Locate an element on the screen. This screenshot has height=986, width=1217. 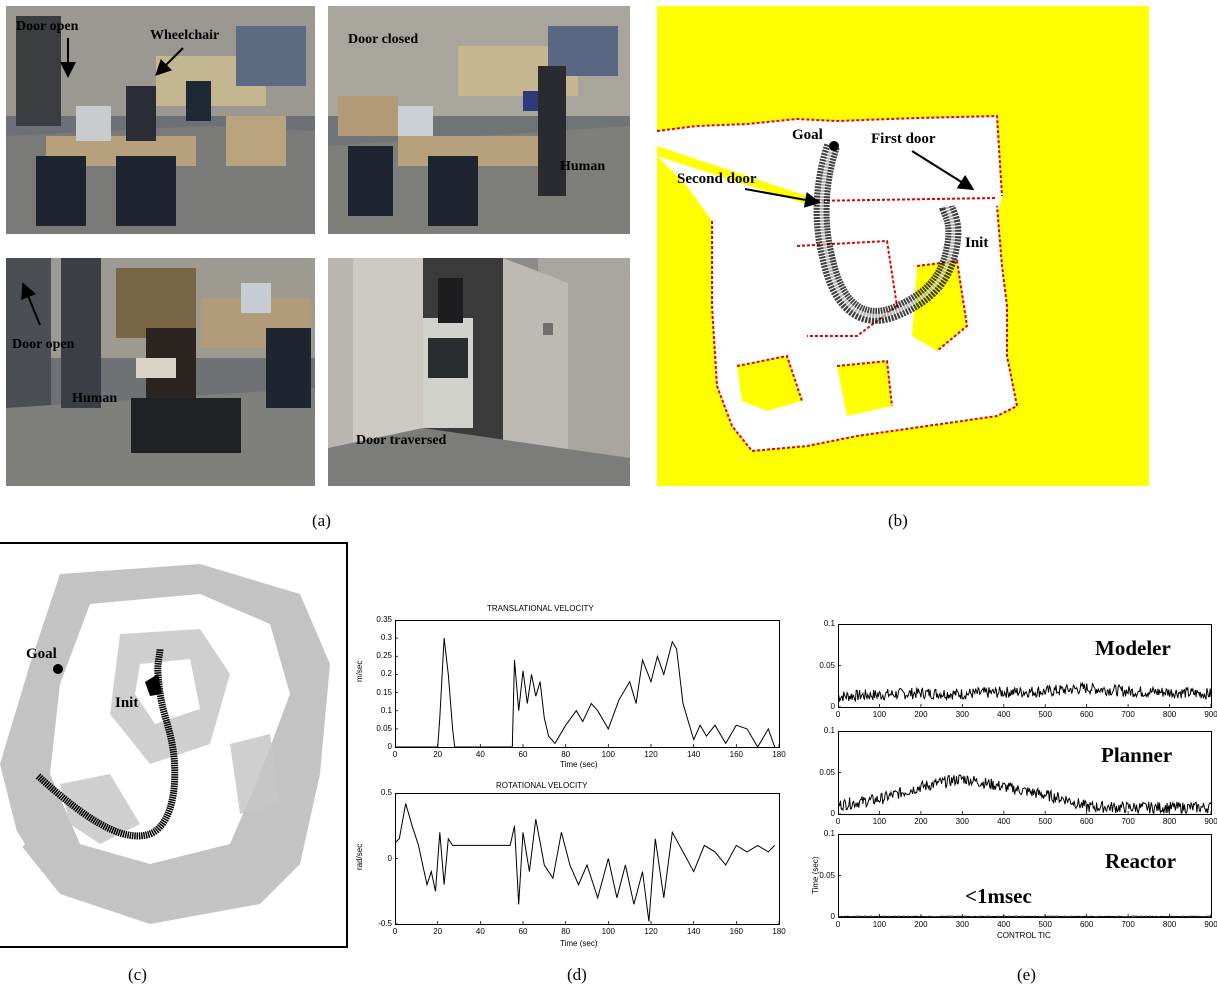
ylabel-rotational: rad/sec is located at coordinates (359, 856).